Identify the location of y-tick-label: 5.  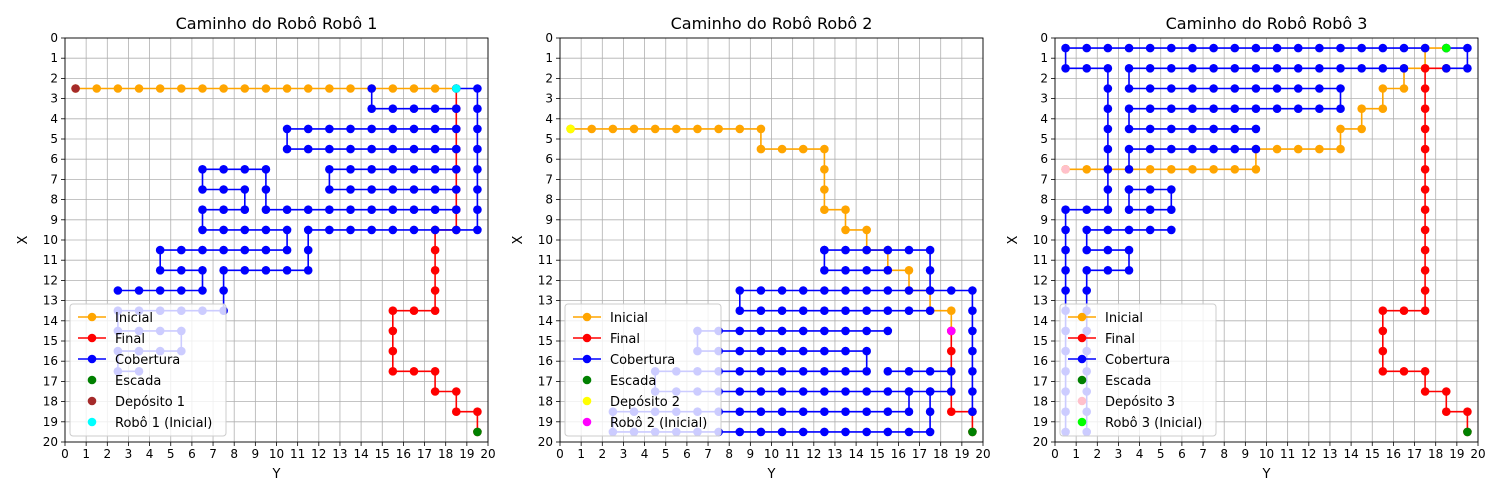
(549, 139).